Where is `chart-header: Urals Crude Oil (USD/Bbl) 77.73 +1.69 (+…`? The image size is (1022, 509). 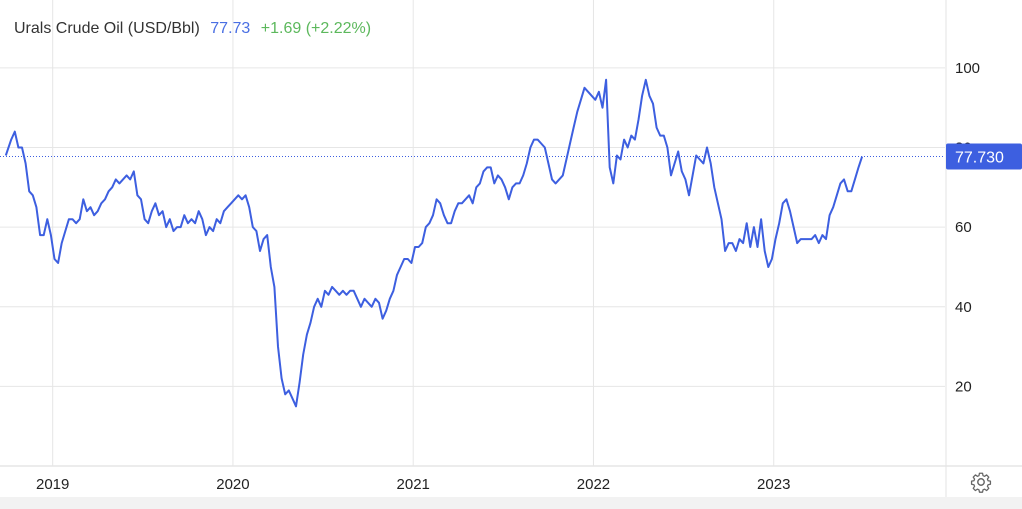 chart-header: Urals Crude Oil (USD/Bbl) 77.73 +1.69 (+… is located at coordinates (195, 29).